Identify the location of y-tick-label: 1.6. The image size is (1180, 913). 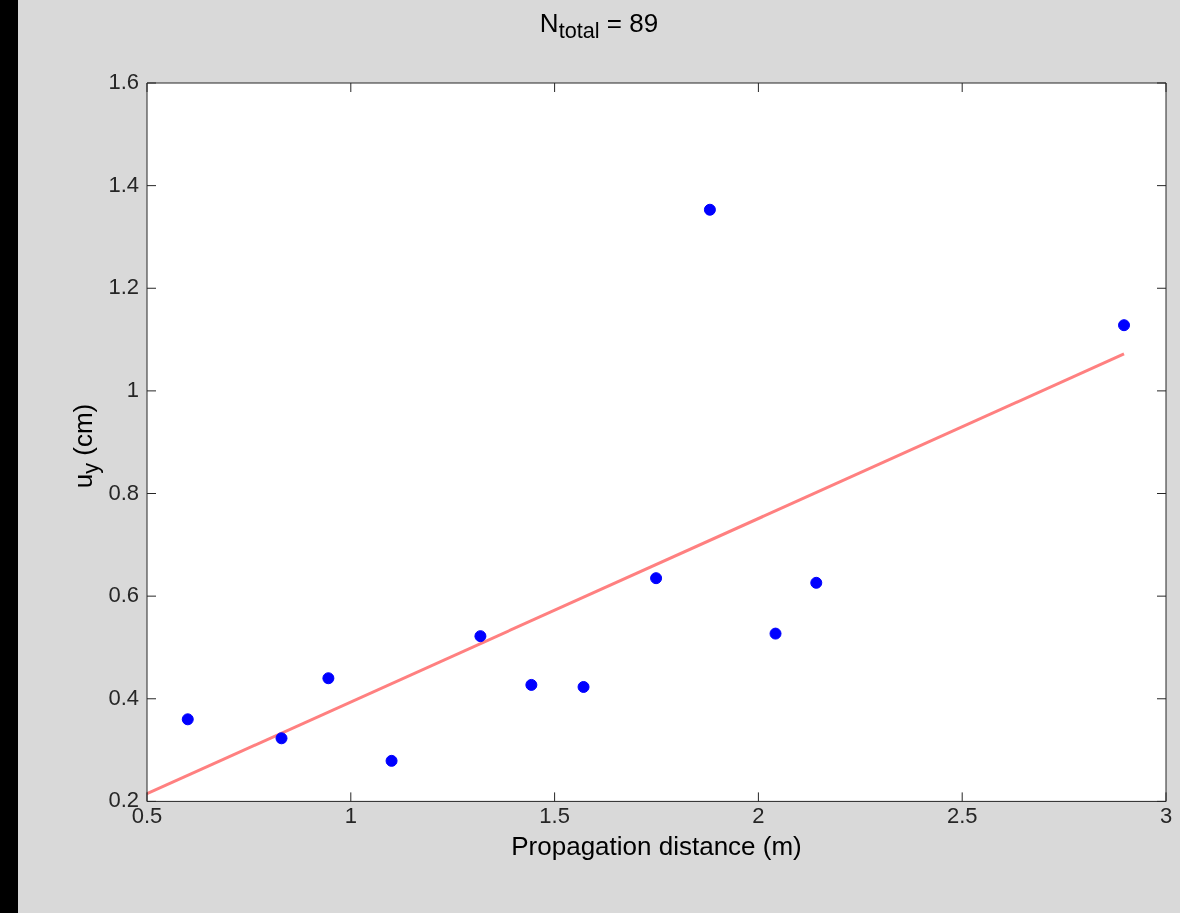
(123, 82).